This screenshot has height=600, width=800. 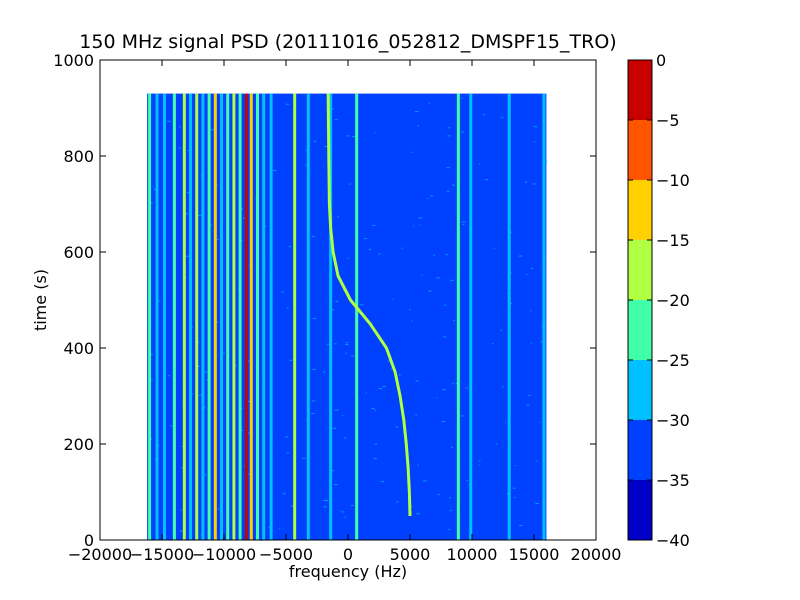 I want to click on colorbar-ticks: −40 −35 −30 −25 −20 −15 −10 −5 0, so click(x=659, y=300).